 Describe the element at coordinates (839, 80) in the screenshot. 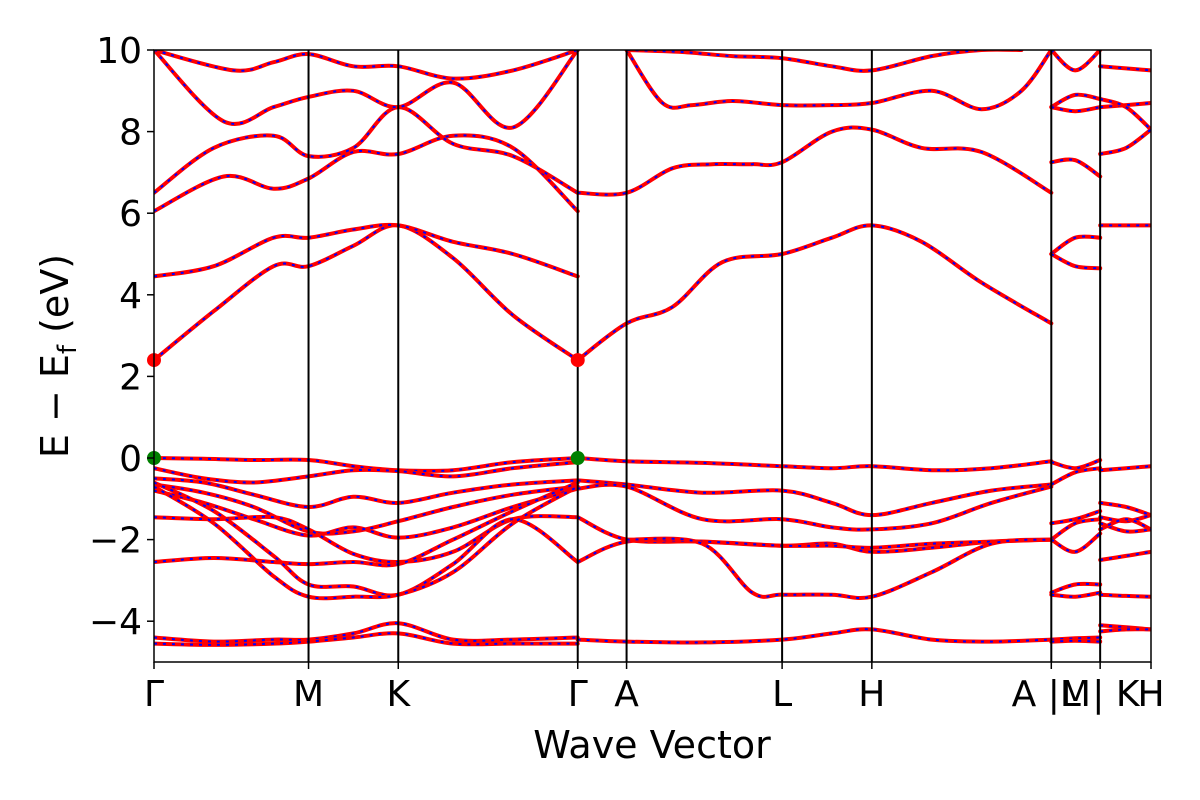

I see `band-8-overlay` at that location.